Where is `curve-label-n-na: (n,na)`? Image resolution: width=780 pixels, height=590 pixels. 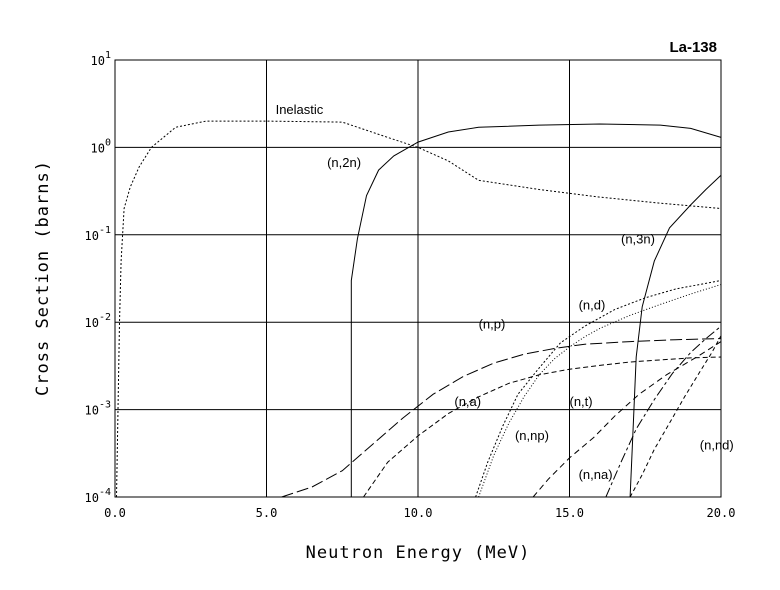 curve-label-n-na: (n,na) is located at coordinates (596, 474).